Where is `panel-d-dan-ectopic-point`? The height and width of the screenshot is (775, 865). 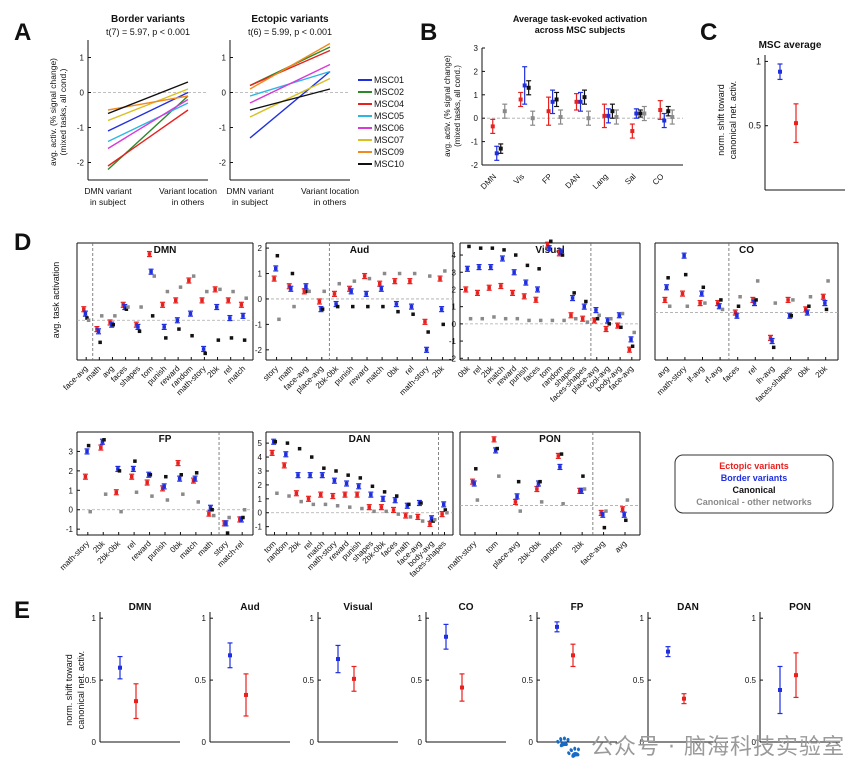 panel-d-dan-ectopic-point is located at coordinates (357, 494).